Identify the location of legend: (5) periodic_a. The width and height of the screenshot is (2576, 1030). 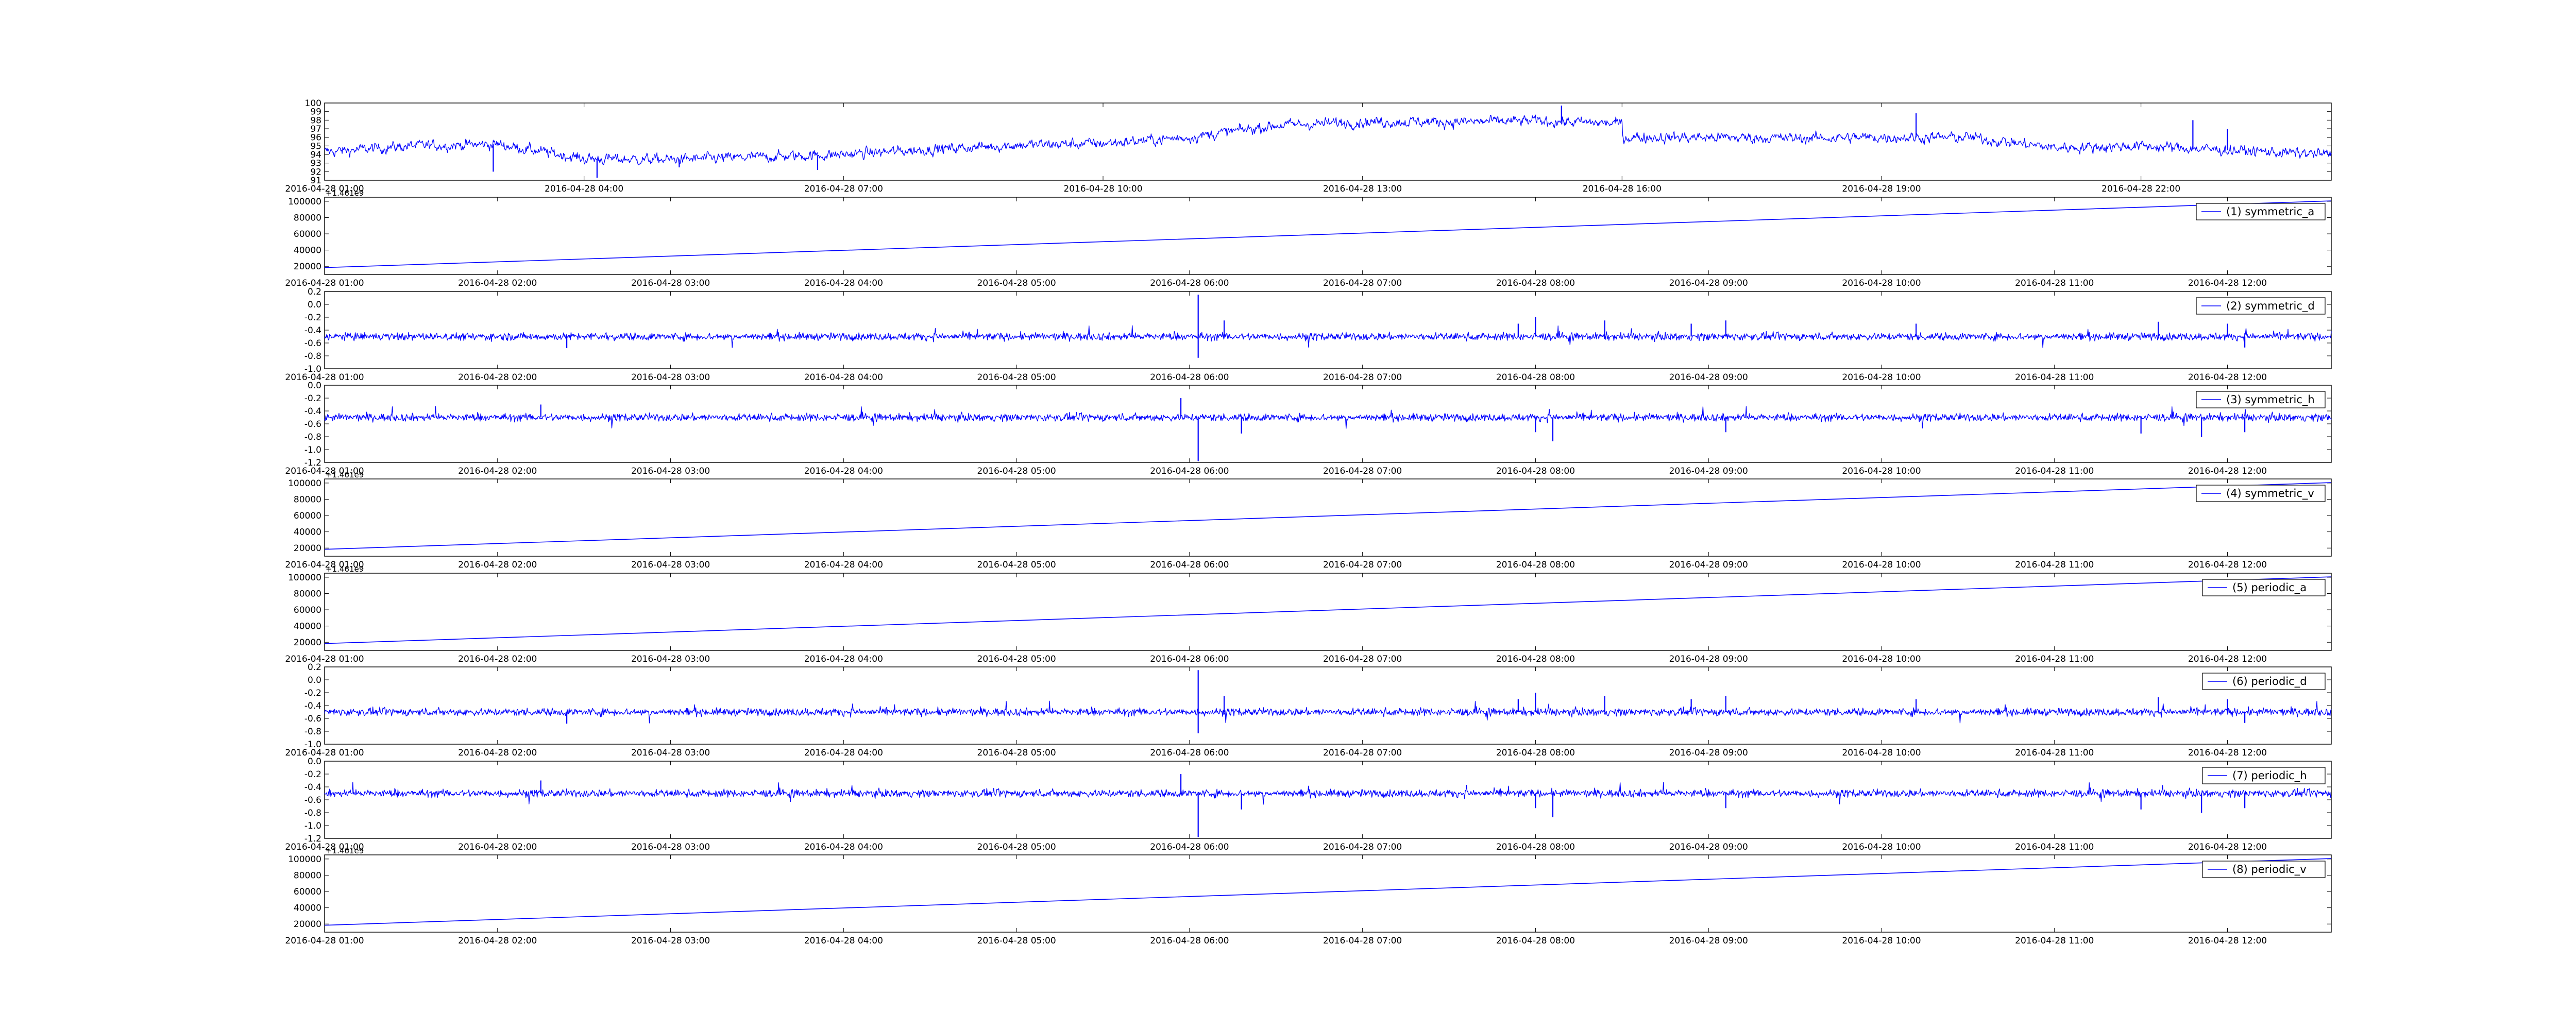
(2264, 587).